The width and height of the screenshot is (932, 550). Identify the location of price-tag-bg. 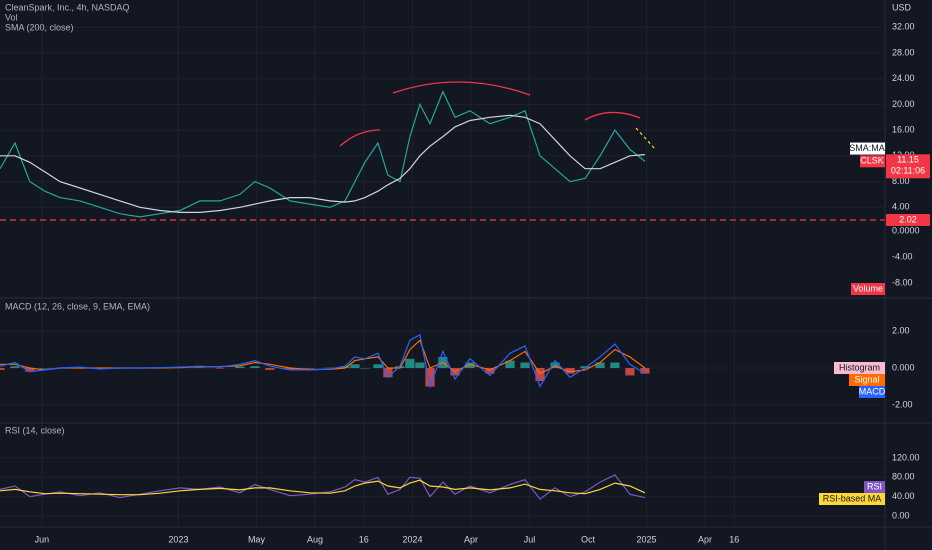
(908, 166).